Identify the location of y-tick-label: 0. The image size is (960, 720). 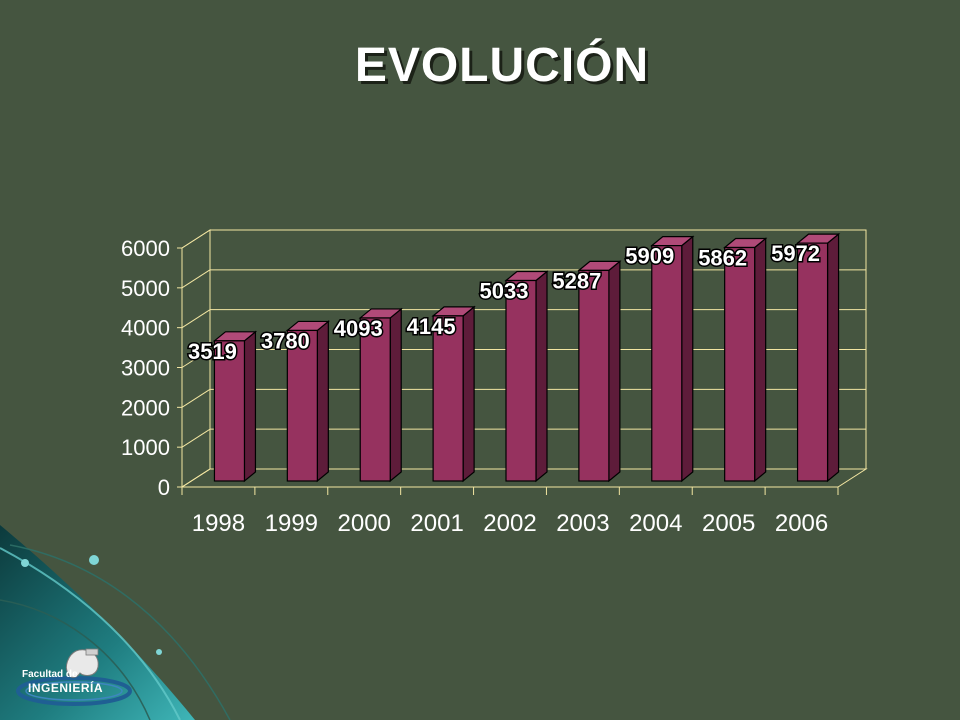
(164, 487).